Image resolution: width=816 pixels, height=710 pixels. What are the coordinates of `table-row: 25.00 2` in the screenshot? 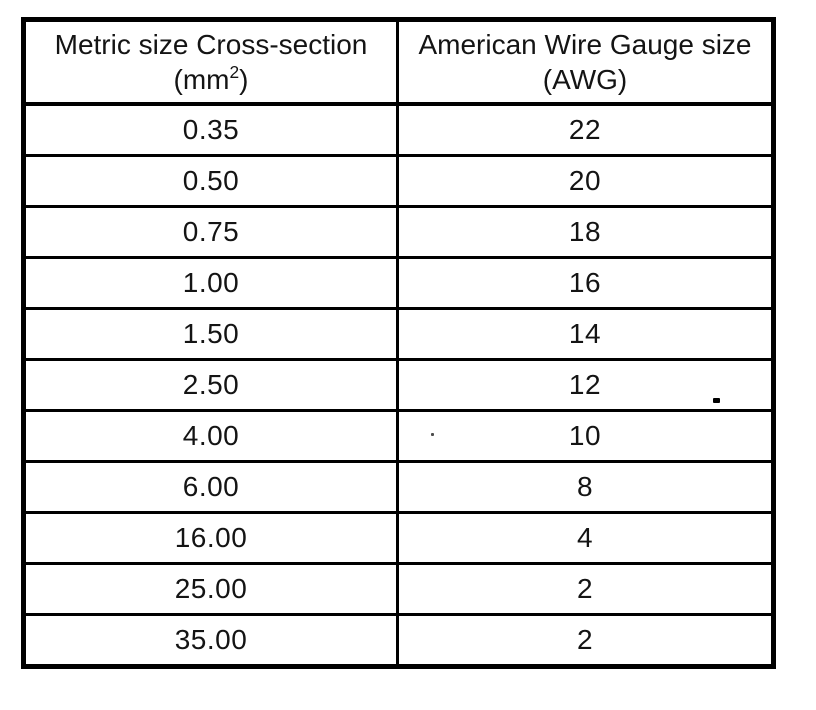 It's located at (398, 589).